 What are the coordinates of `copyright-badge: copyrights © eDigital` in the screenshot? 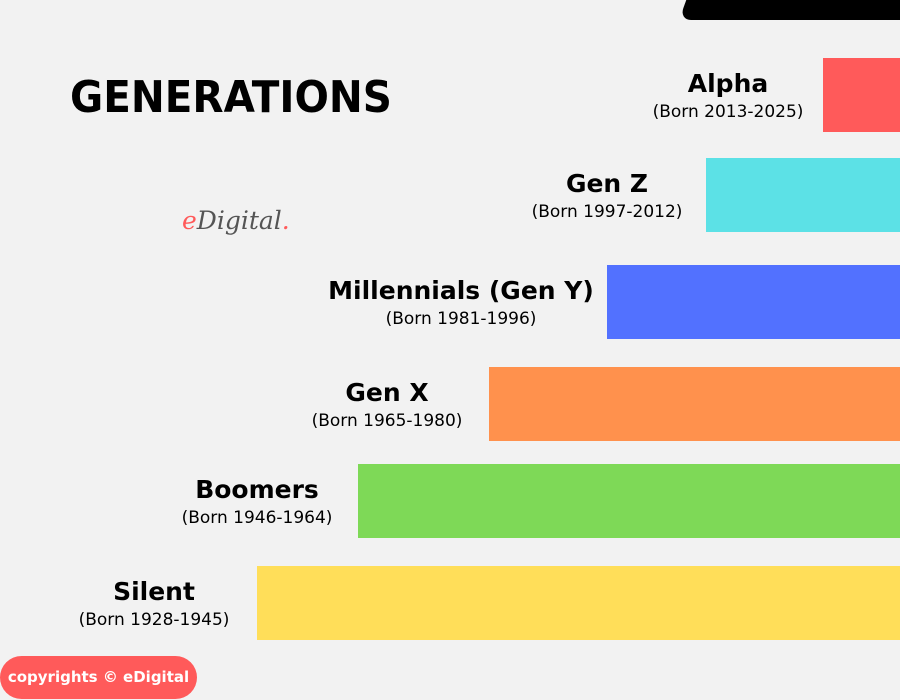 It's located at (98, 677).